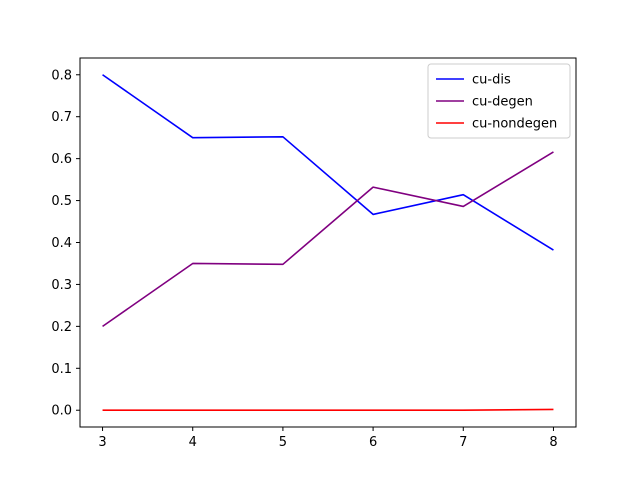 The image size is (640, 480). Describe the element at coordinates (61, 243) in the screenshot. I see `y-tick-label: 0.4` at that location.